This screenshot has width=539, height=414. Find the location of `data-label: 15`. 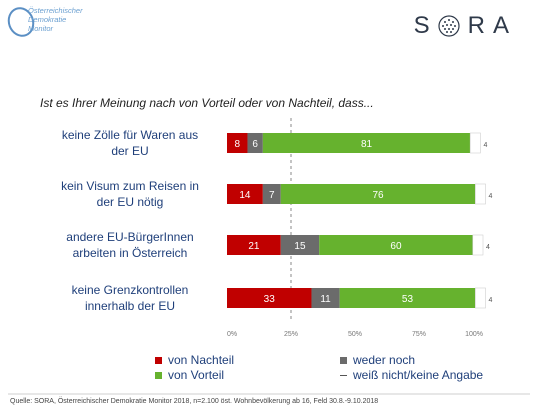

data-label: 15 is located at coordinates (300, 246).